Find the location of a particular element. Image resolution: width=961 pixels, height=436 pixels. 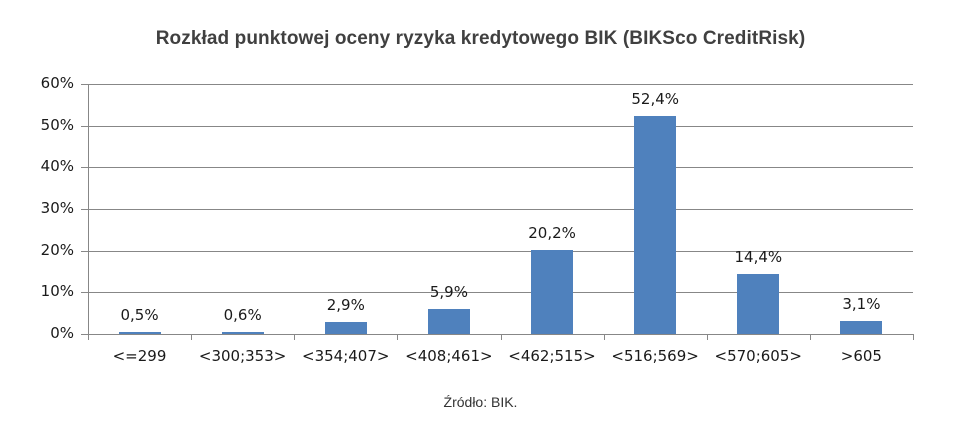

y-tick-label: 20% is located at coordinates (57, 249).